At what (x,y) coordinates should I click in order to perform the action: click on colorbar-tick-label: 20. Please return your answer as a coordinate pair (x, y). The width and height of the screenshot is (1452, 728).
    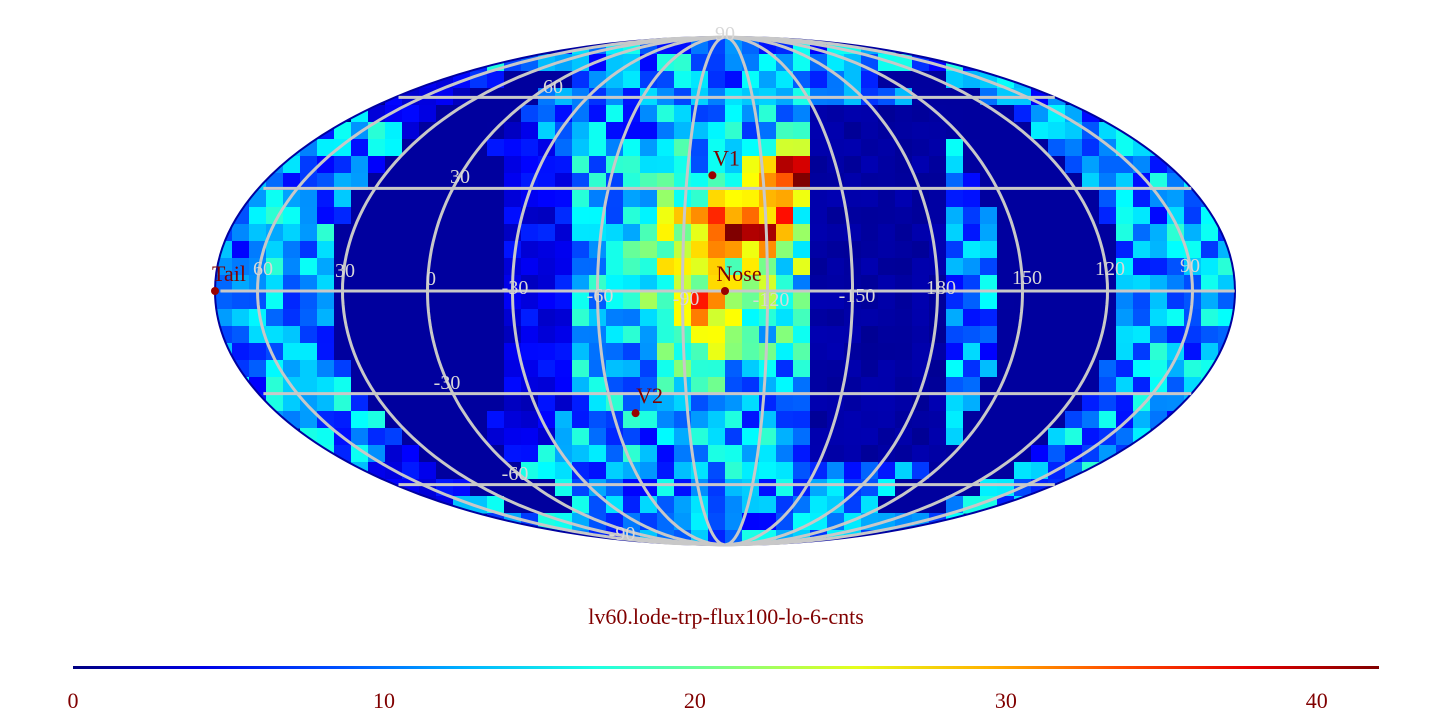
    Looking at the image, I should click on (694, 700).